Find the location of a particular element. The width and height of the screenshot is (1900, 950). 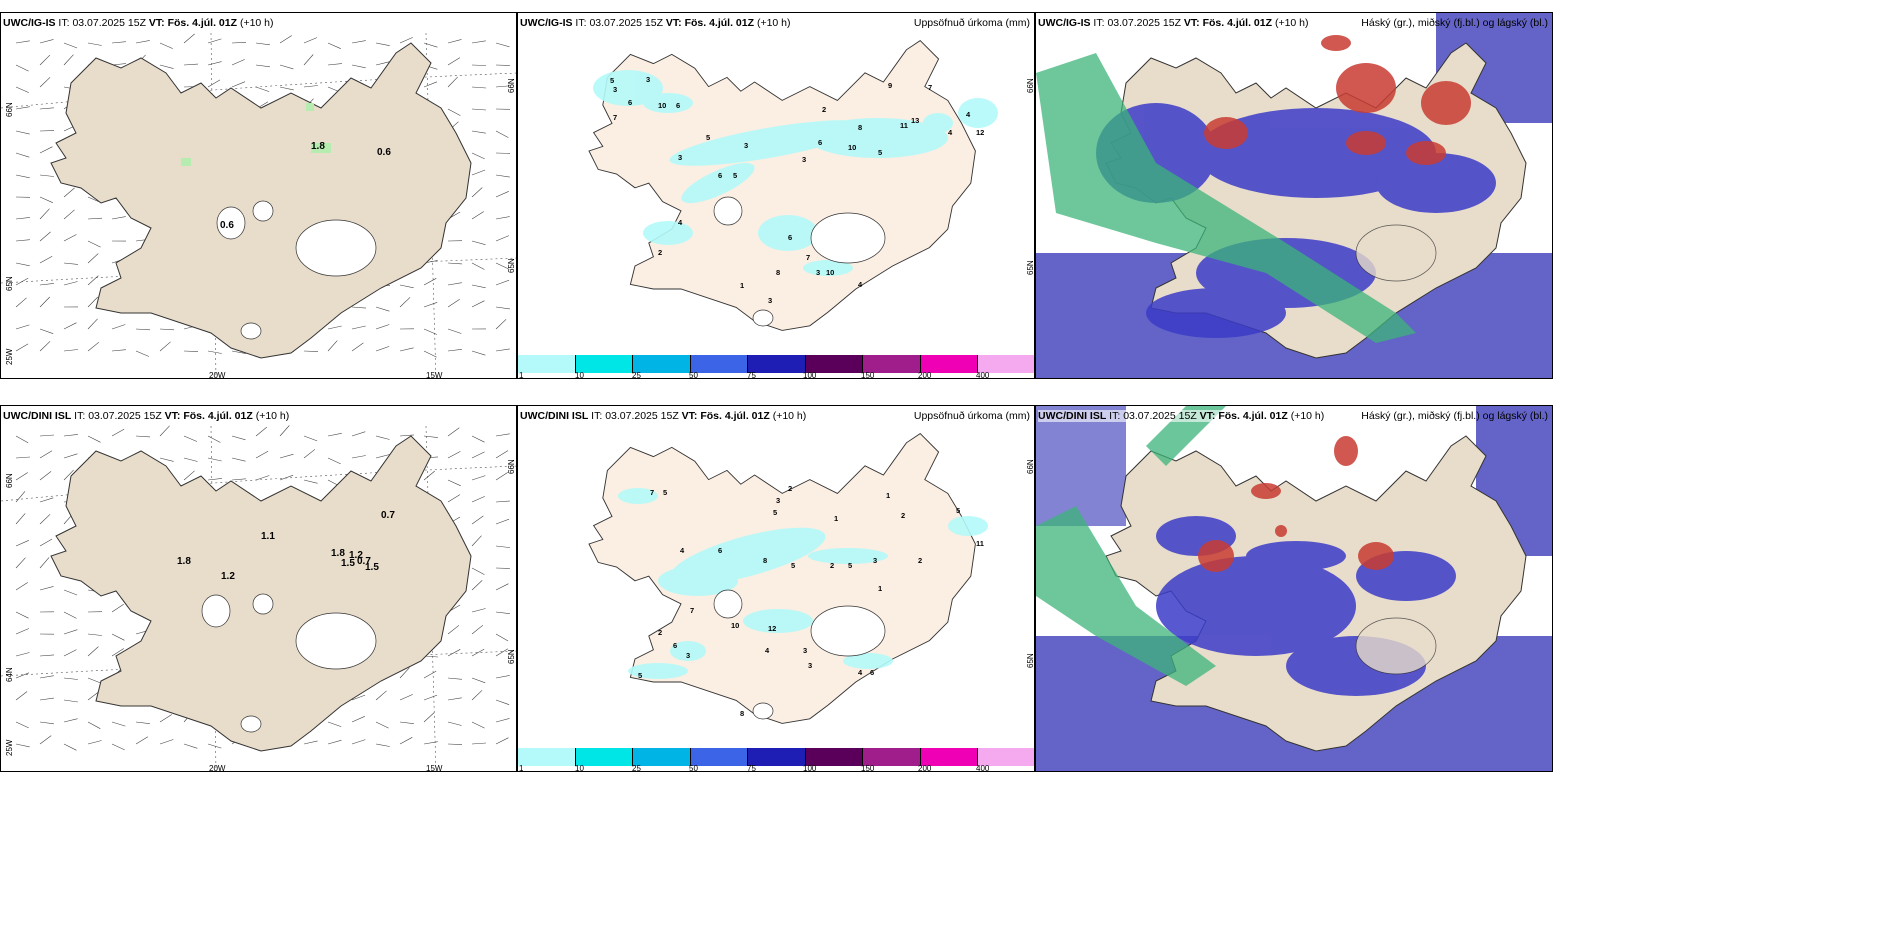

precip-value: 1 is located at coordinates (880, 588).